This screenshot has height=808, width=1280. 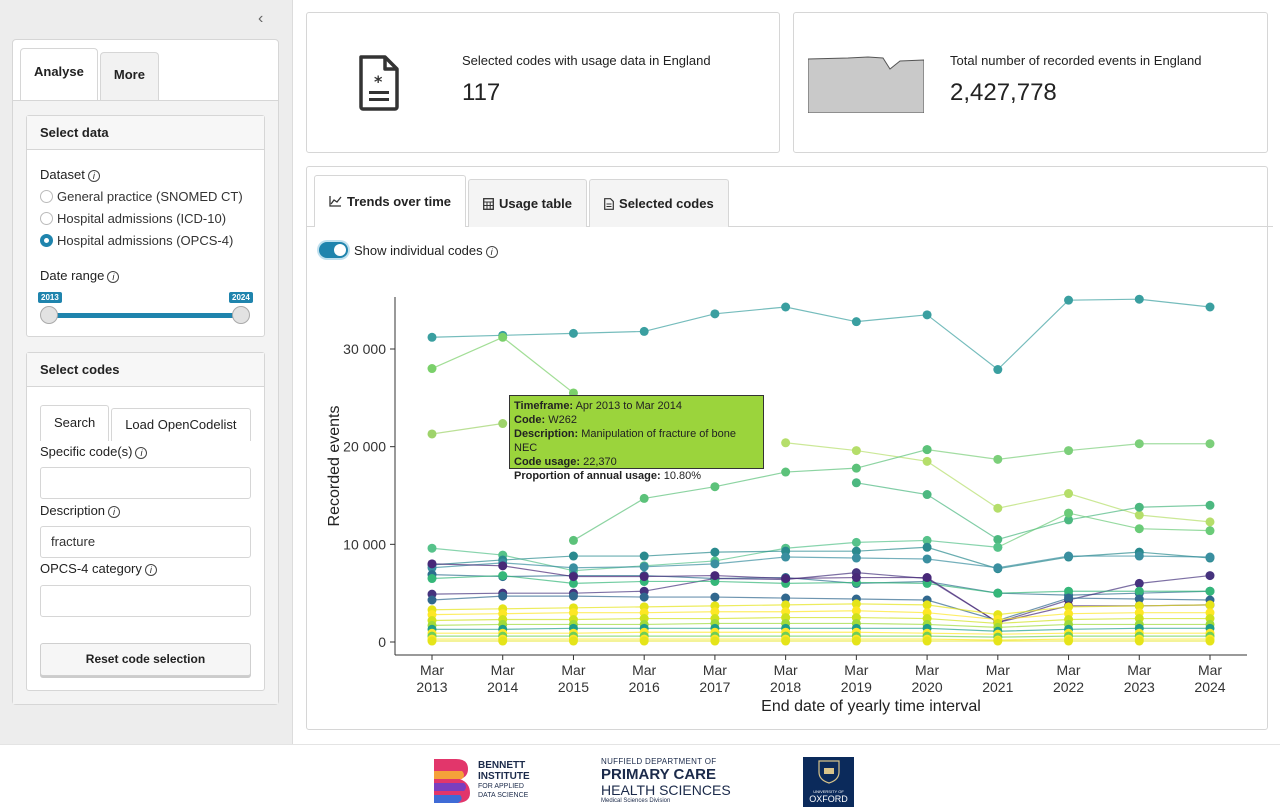 I want to click on tab-trends-over-time: Trends over time, so click(x=390, y=201).